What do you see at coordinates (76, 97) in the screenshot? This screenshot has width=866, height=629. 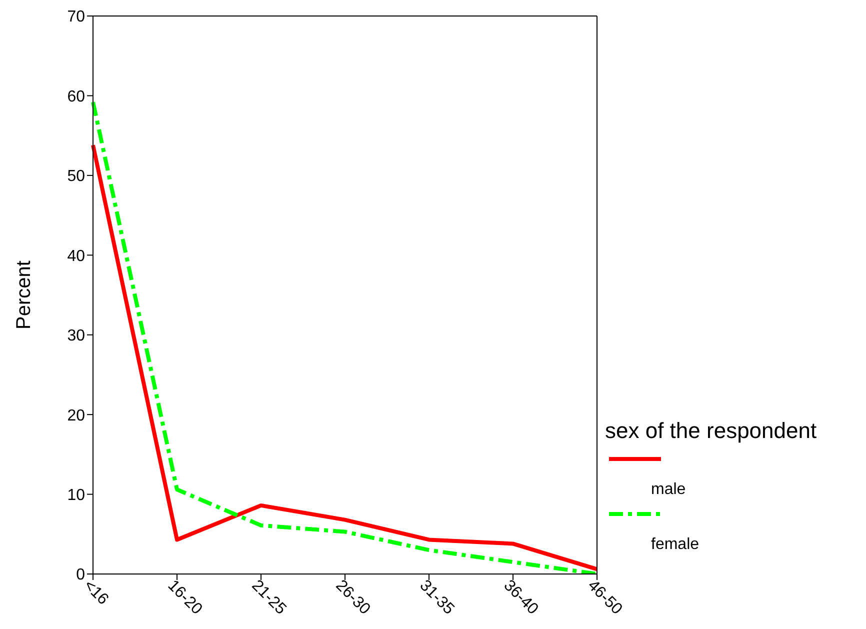 I see `y-tick-label: 60` at bounding box center [76, 97].